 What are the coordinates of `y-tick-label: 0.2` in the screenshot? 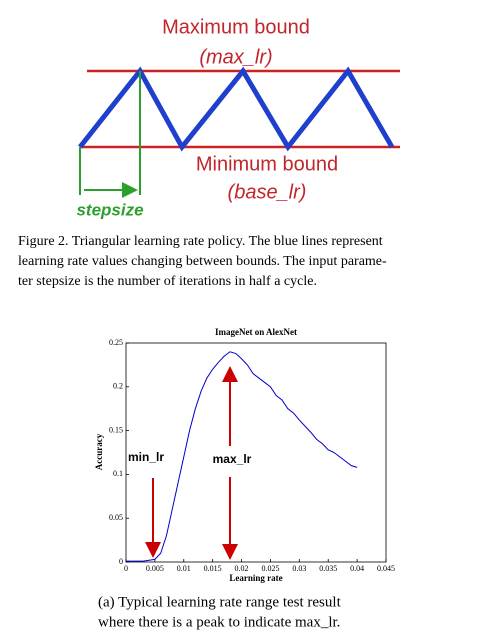 It's located at (118, 386).